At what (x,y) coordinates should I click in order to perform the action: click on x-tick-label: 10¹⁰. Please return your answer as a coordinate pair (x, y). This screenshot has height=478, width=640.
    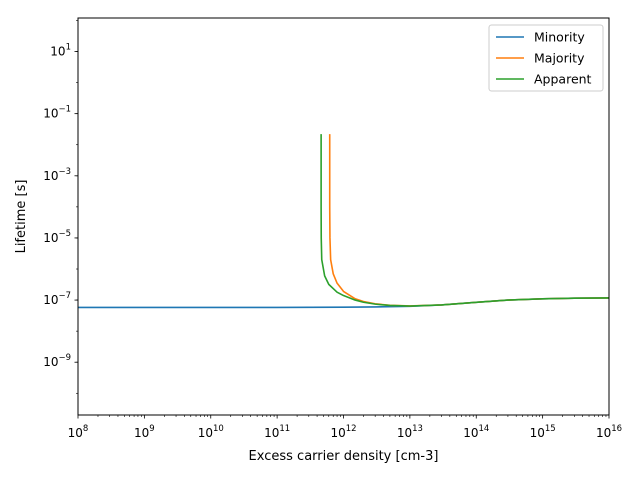
    Looking at the image, I should click on (211, 432).